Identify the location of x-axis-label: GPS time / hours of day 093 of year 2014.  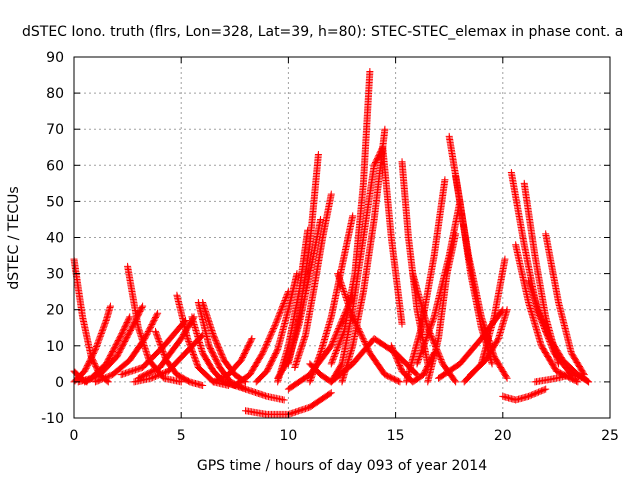
(342, 466).